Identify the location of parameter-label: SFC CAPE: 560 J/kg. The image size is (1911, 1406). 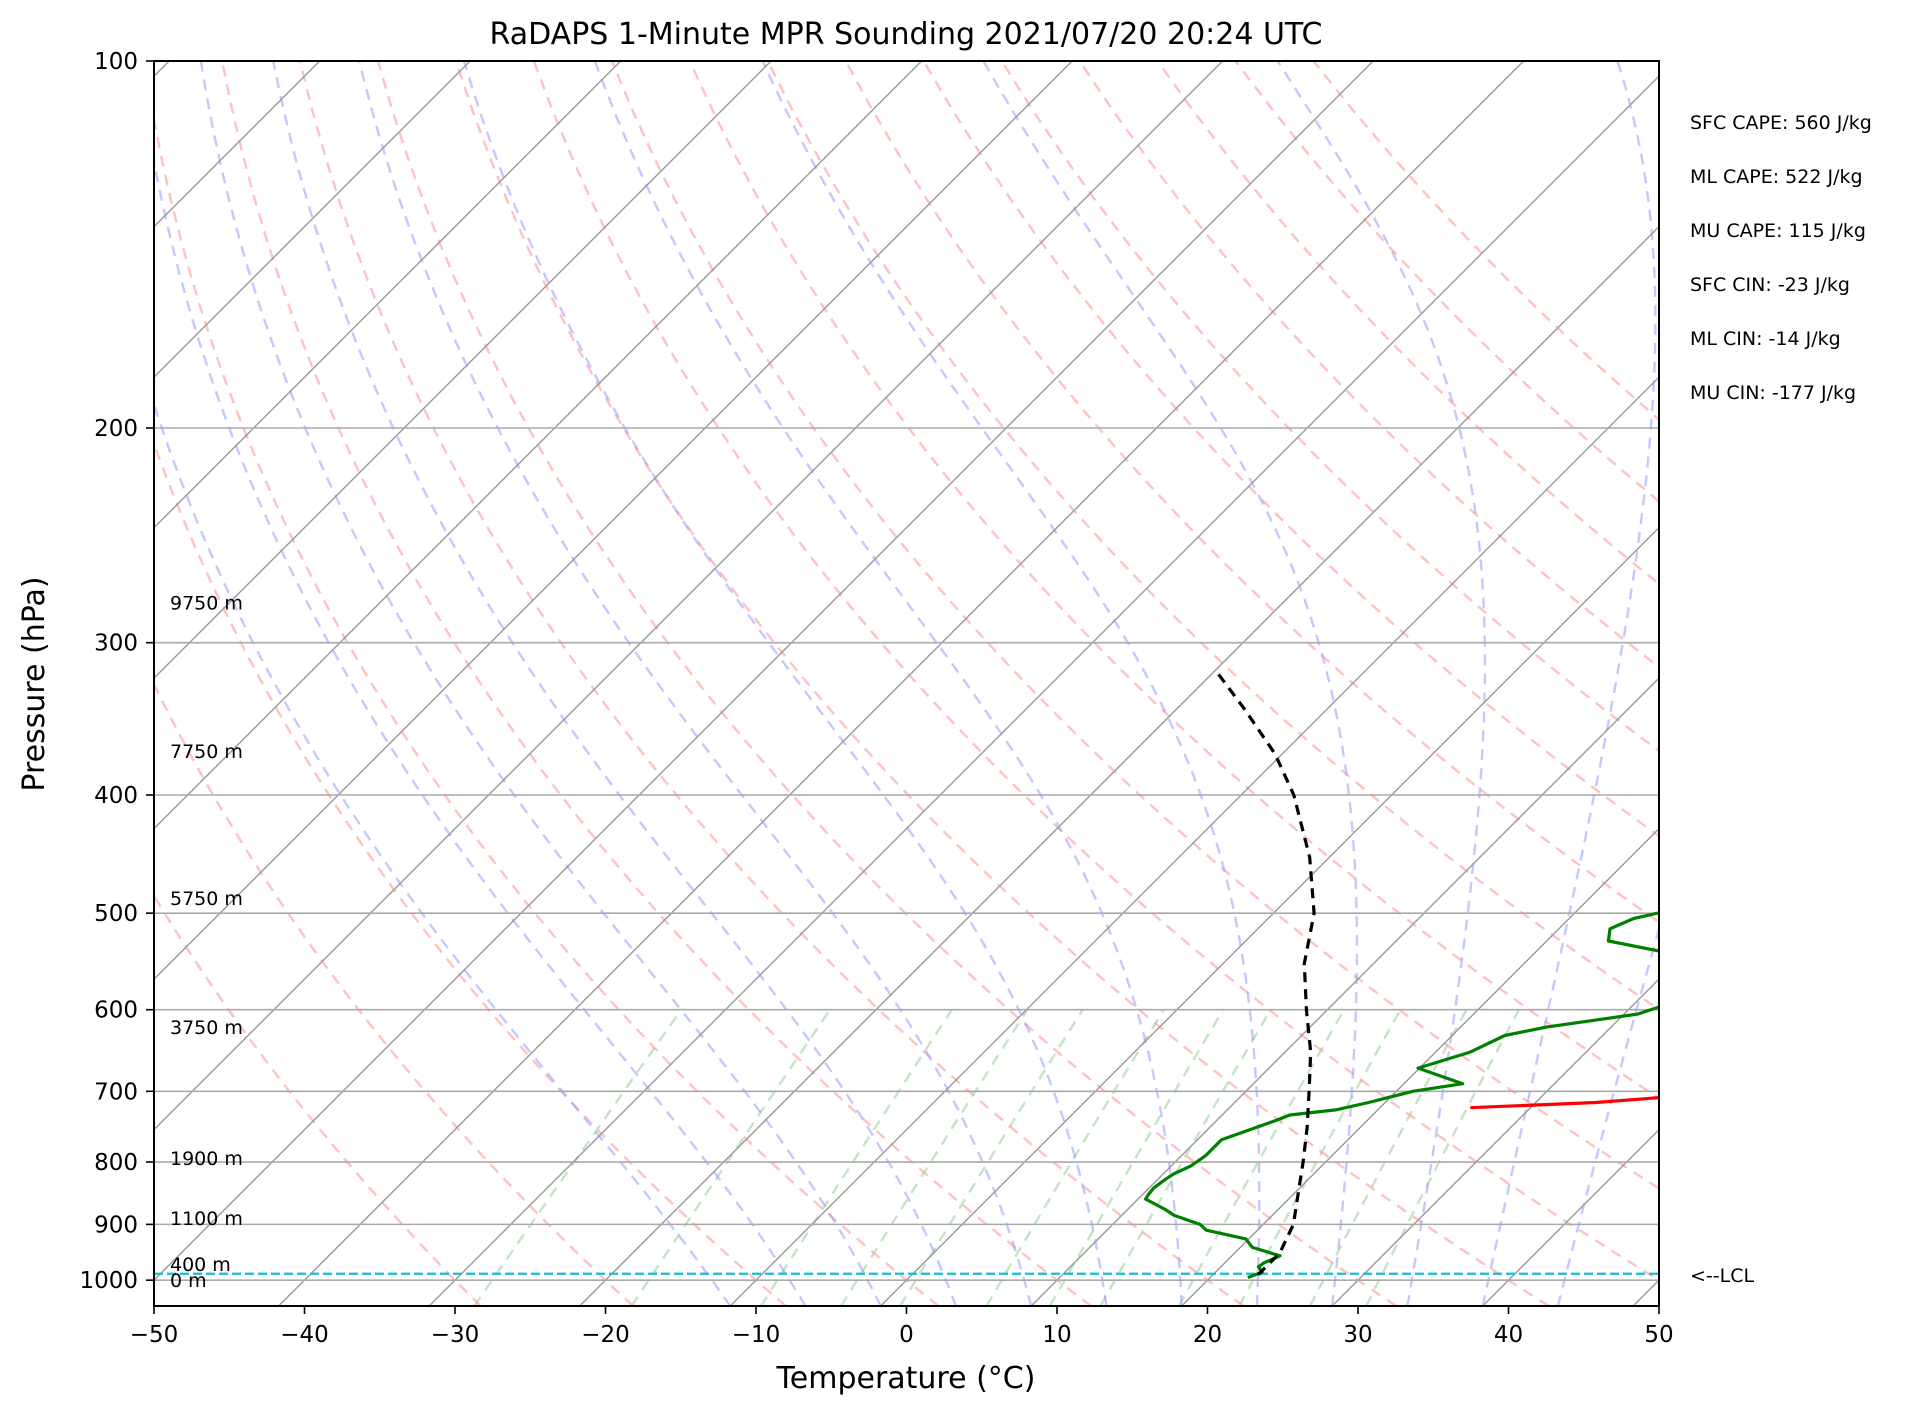
(1781, 123).